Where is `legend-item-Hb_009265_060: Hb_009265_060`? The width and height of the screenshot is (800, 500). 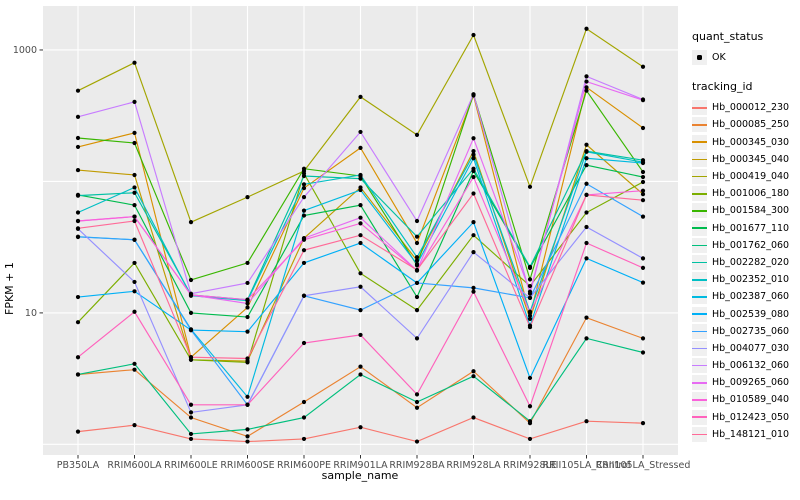 legend-item-Hb_009265_060: Hb_009265_060 is located at coordinates (745, 382).